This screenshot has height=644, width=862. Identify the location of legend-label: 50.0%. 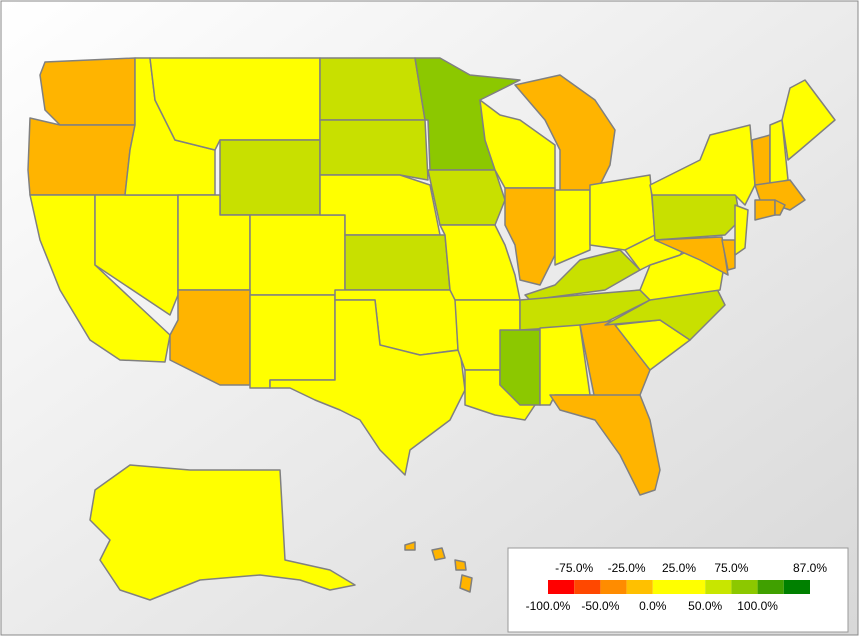
(705, 606).